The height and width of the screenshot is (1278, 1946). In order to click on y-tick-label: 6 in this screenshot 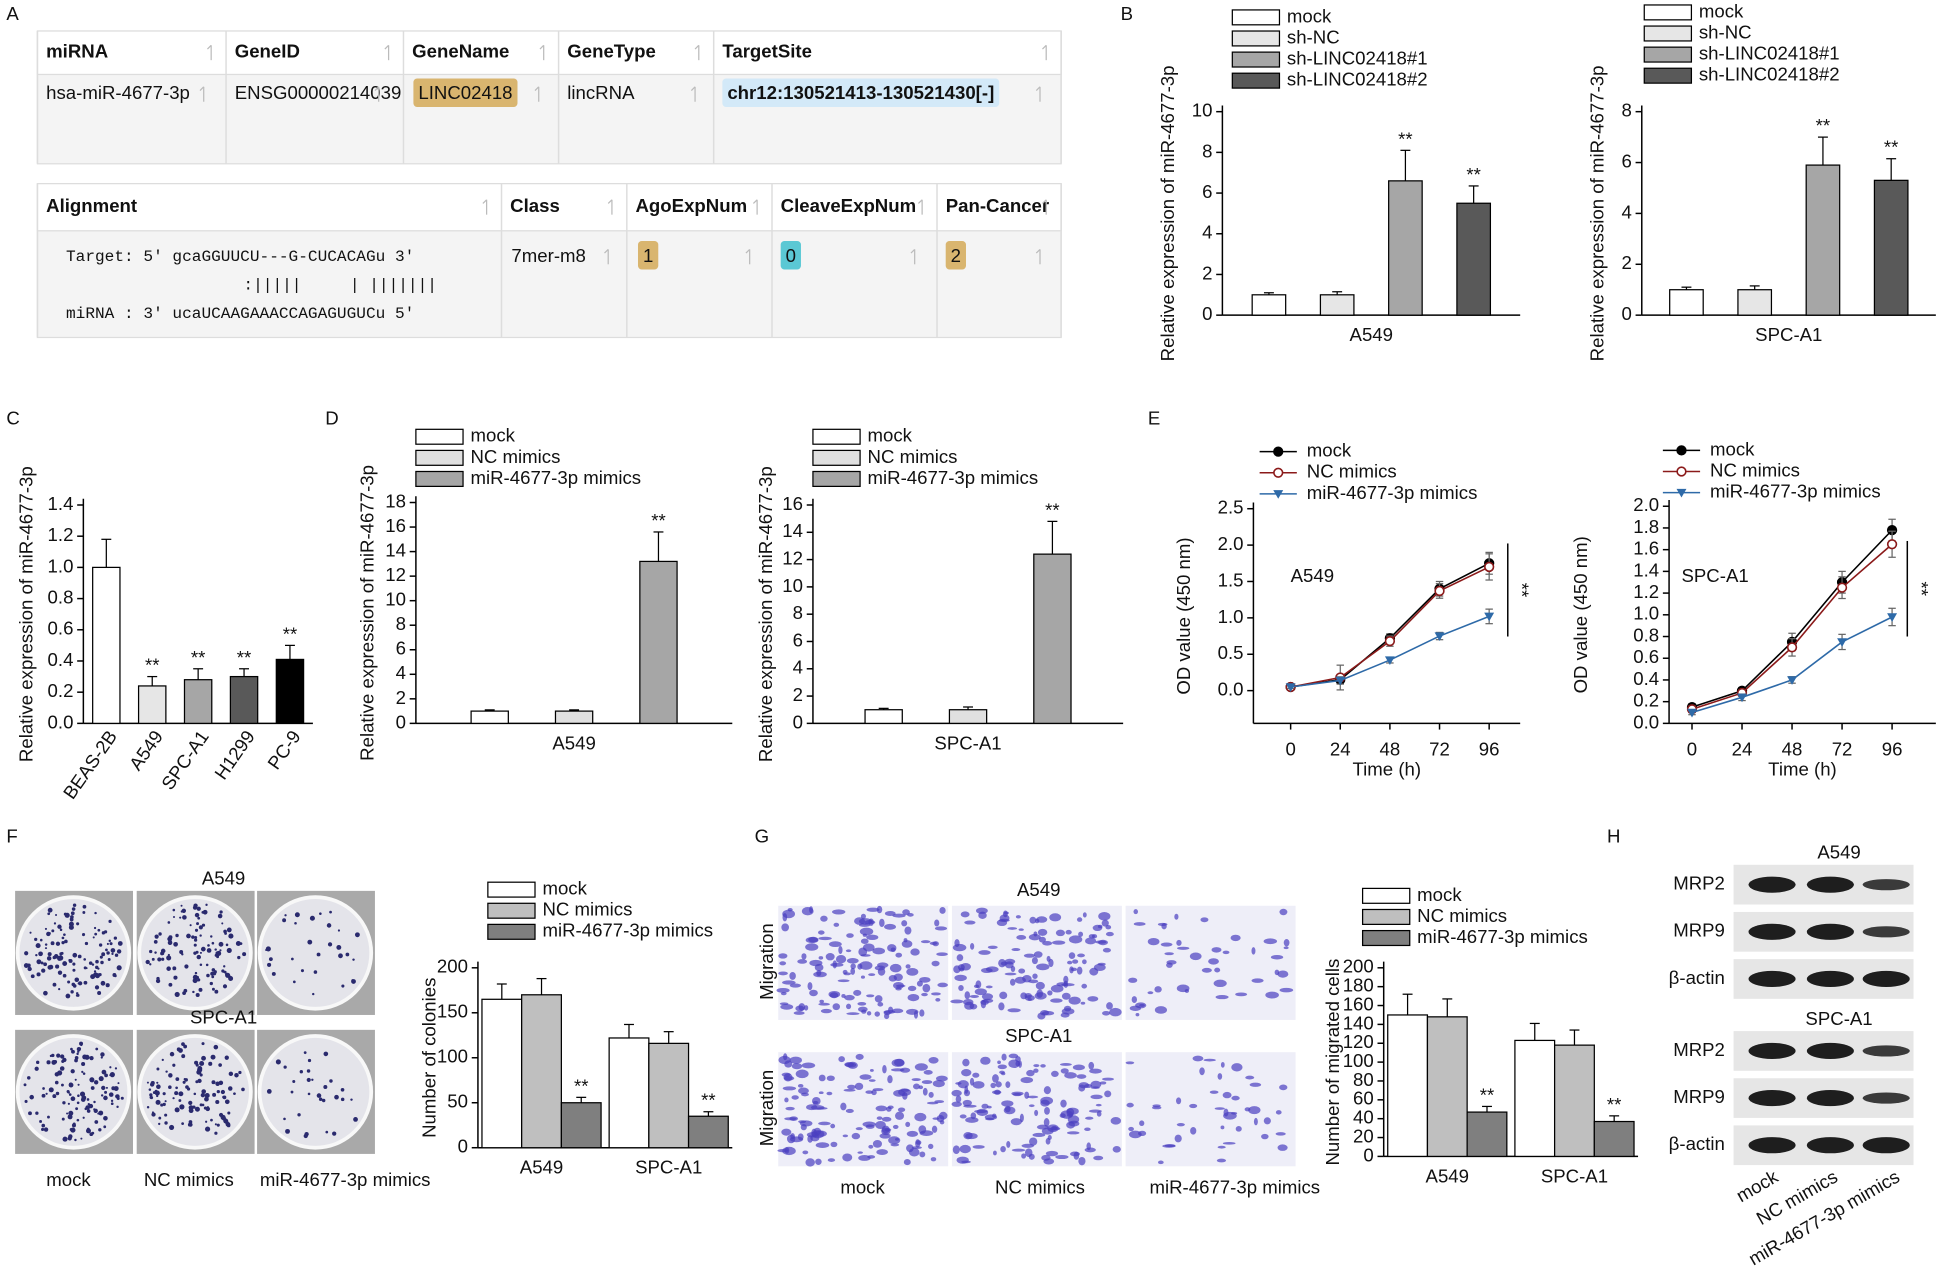, I will do `click(798, 639)`.